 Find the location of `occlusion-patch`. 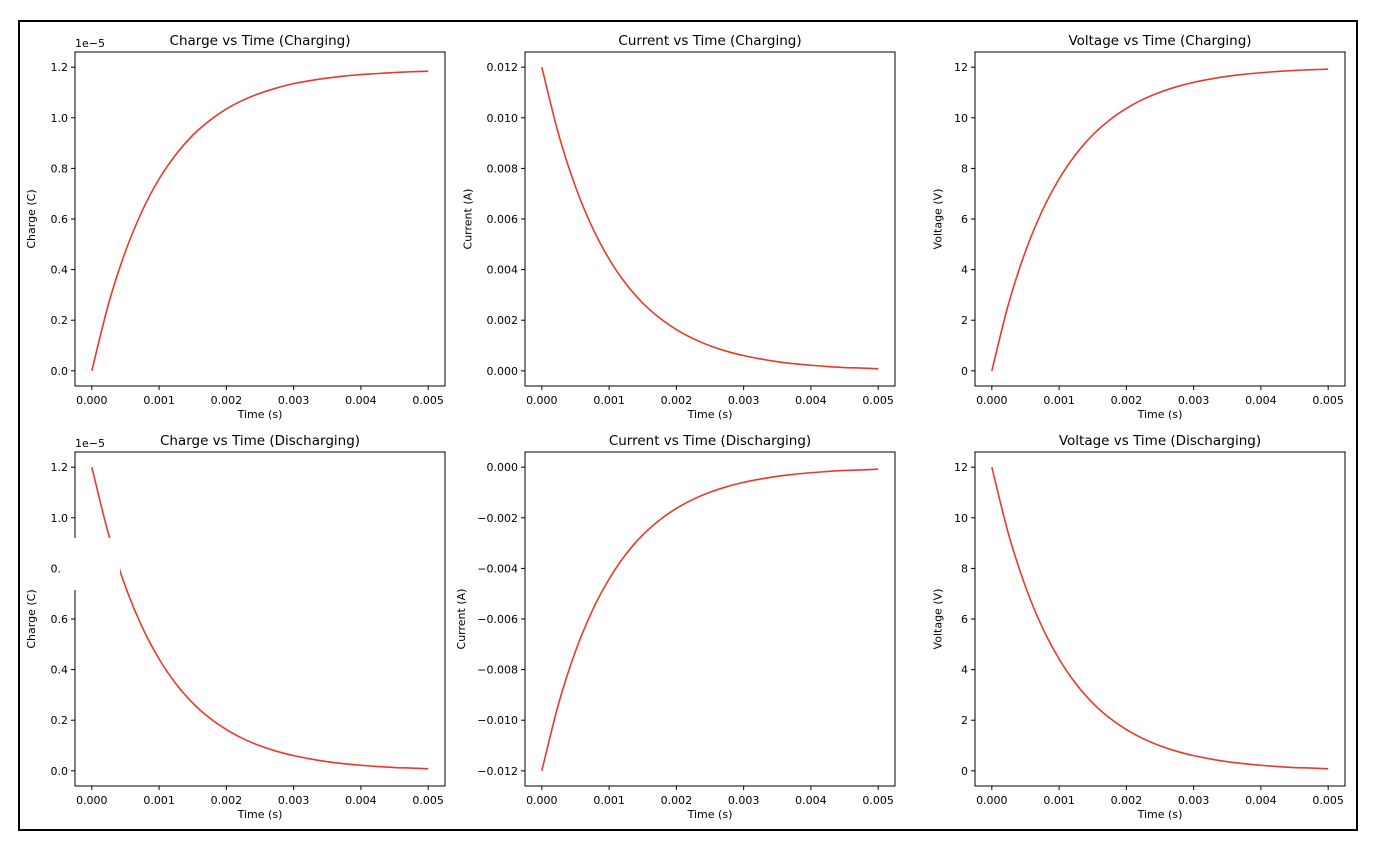

occlusion-patch is located at coordinates (91, 564).